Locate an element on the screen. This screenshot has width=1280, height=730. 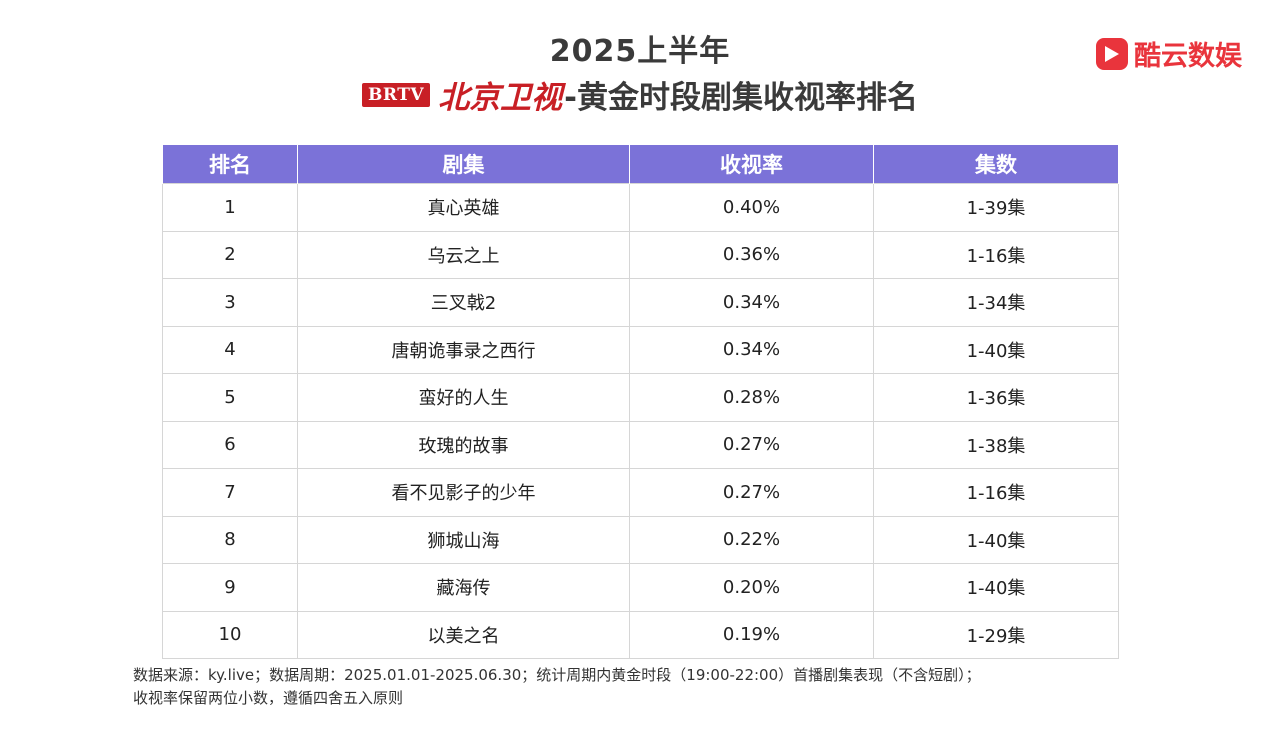
table-row: 9 藏海传 0.20% 1-40集 is located at coordinates (640, 587).